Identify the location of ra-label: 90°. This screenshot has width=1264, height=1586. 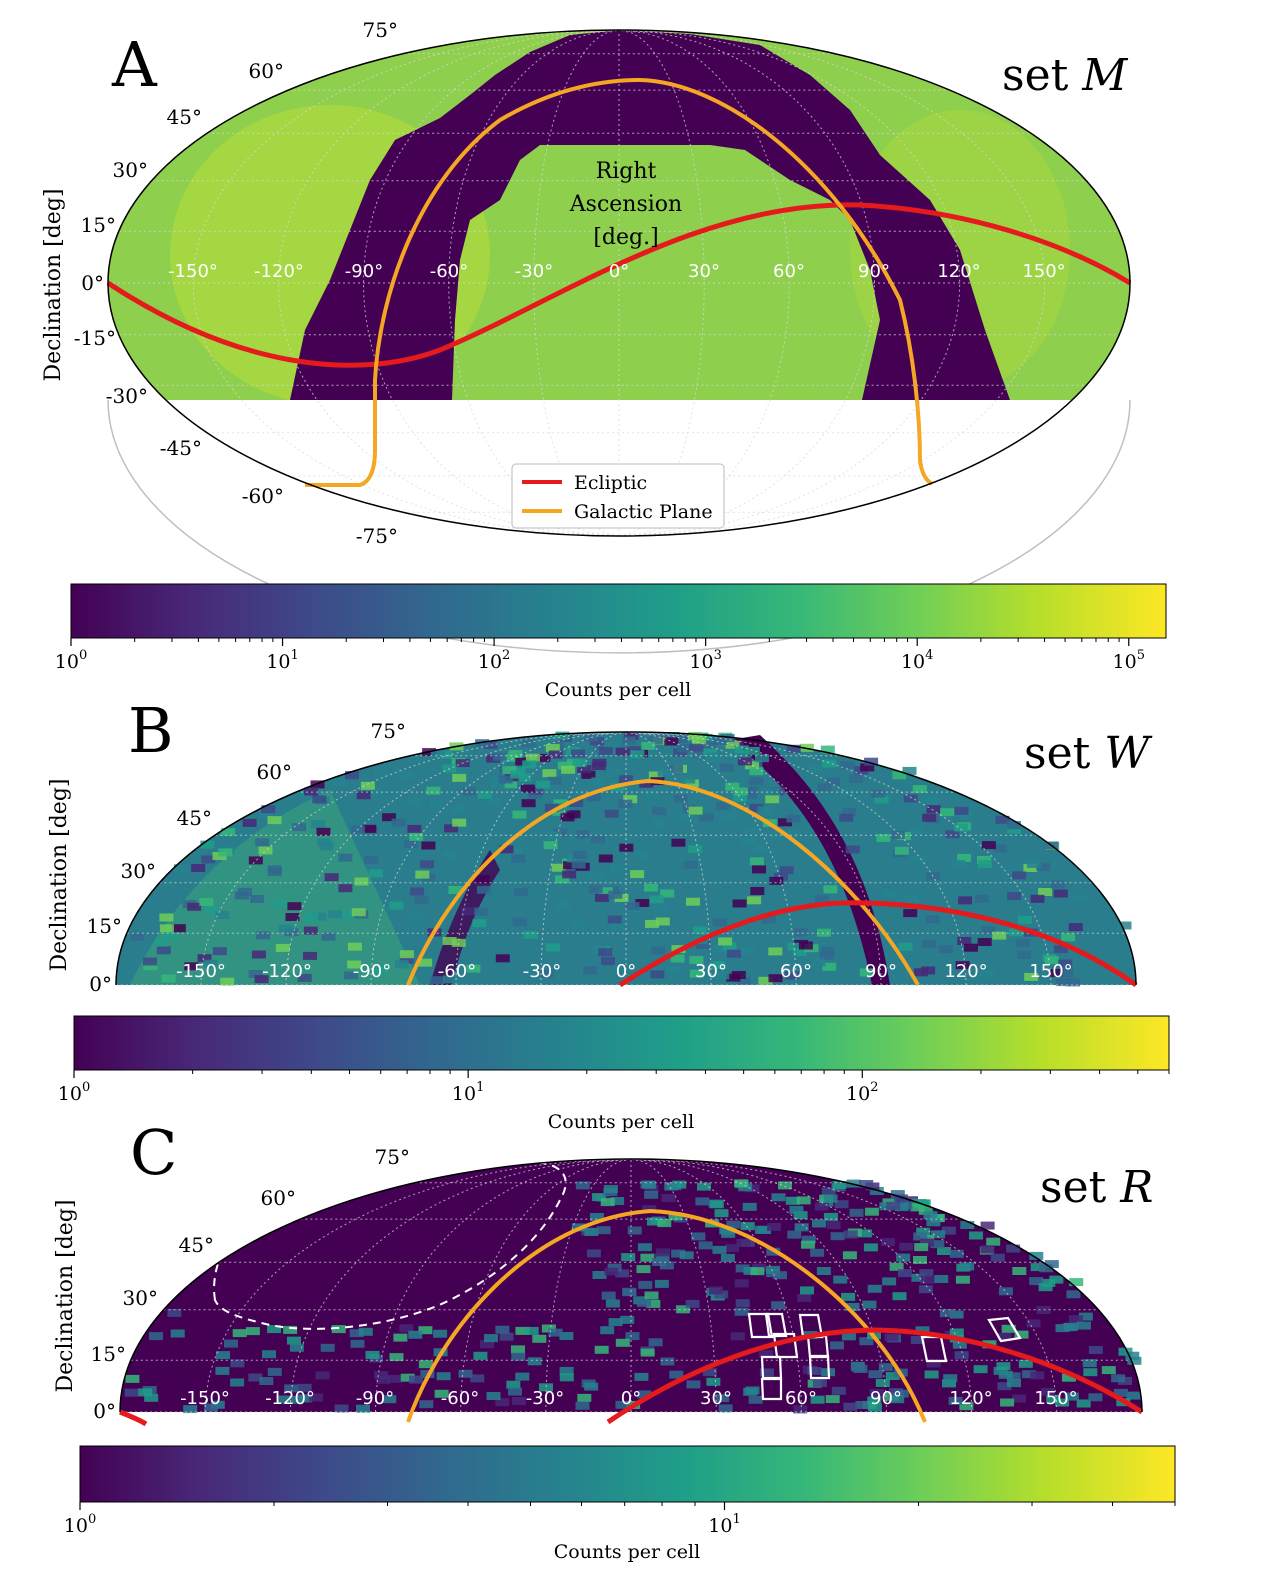
(881, 971).